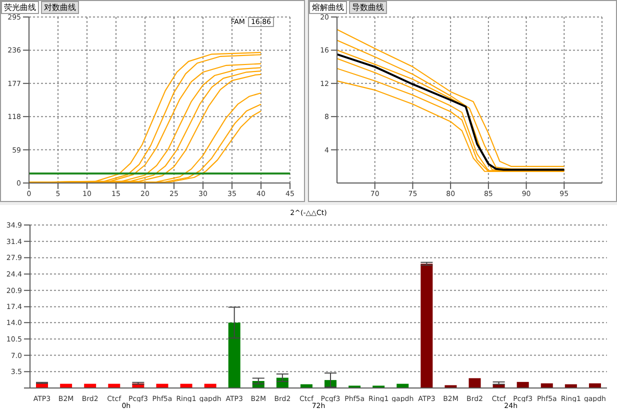  I want to click on text: 对数曲线, so click(60, 7).